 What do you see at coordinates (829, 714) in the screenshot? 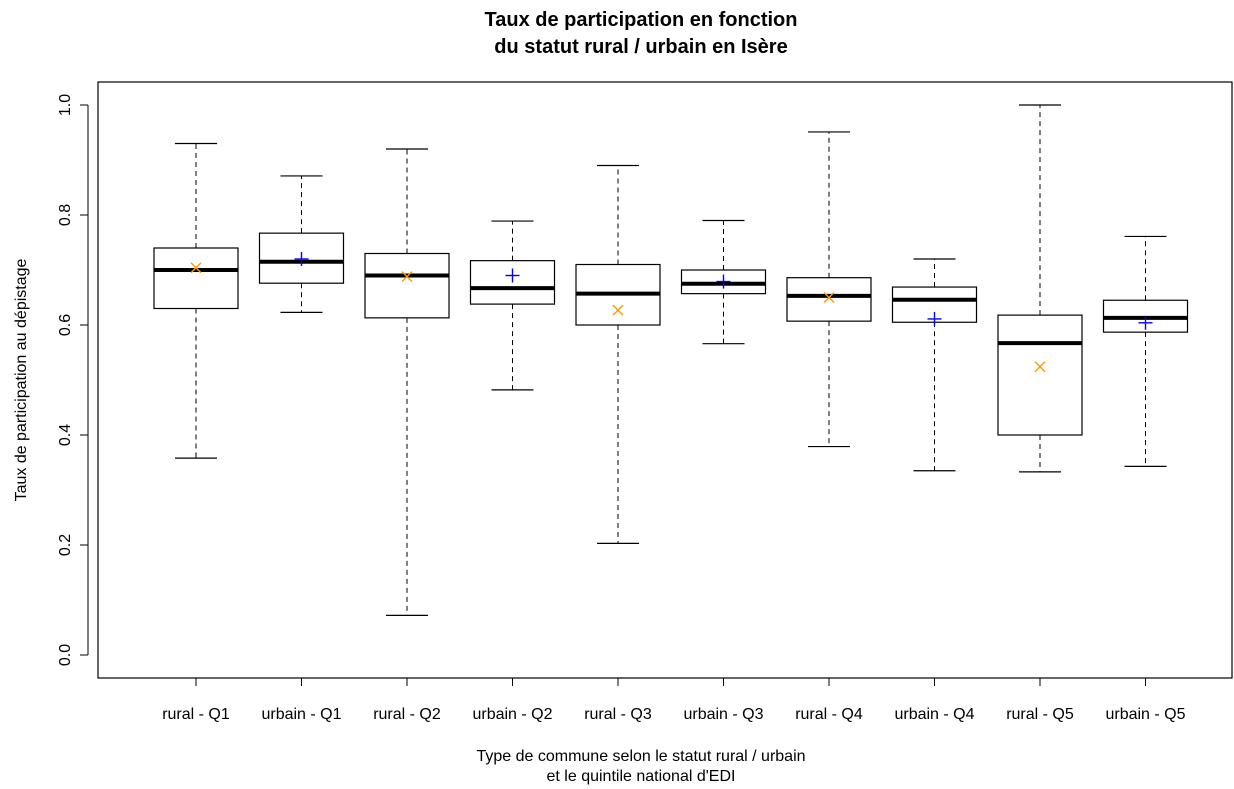
I see `x-tick-label: rural - Q4` at bounding box center [829, 714].